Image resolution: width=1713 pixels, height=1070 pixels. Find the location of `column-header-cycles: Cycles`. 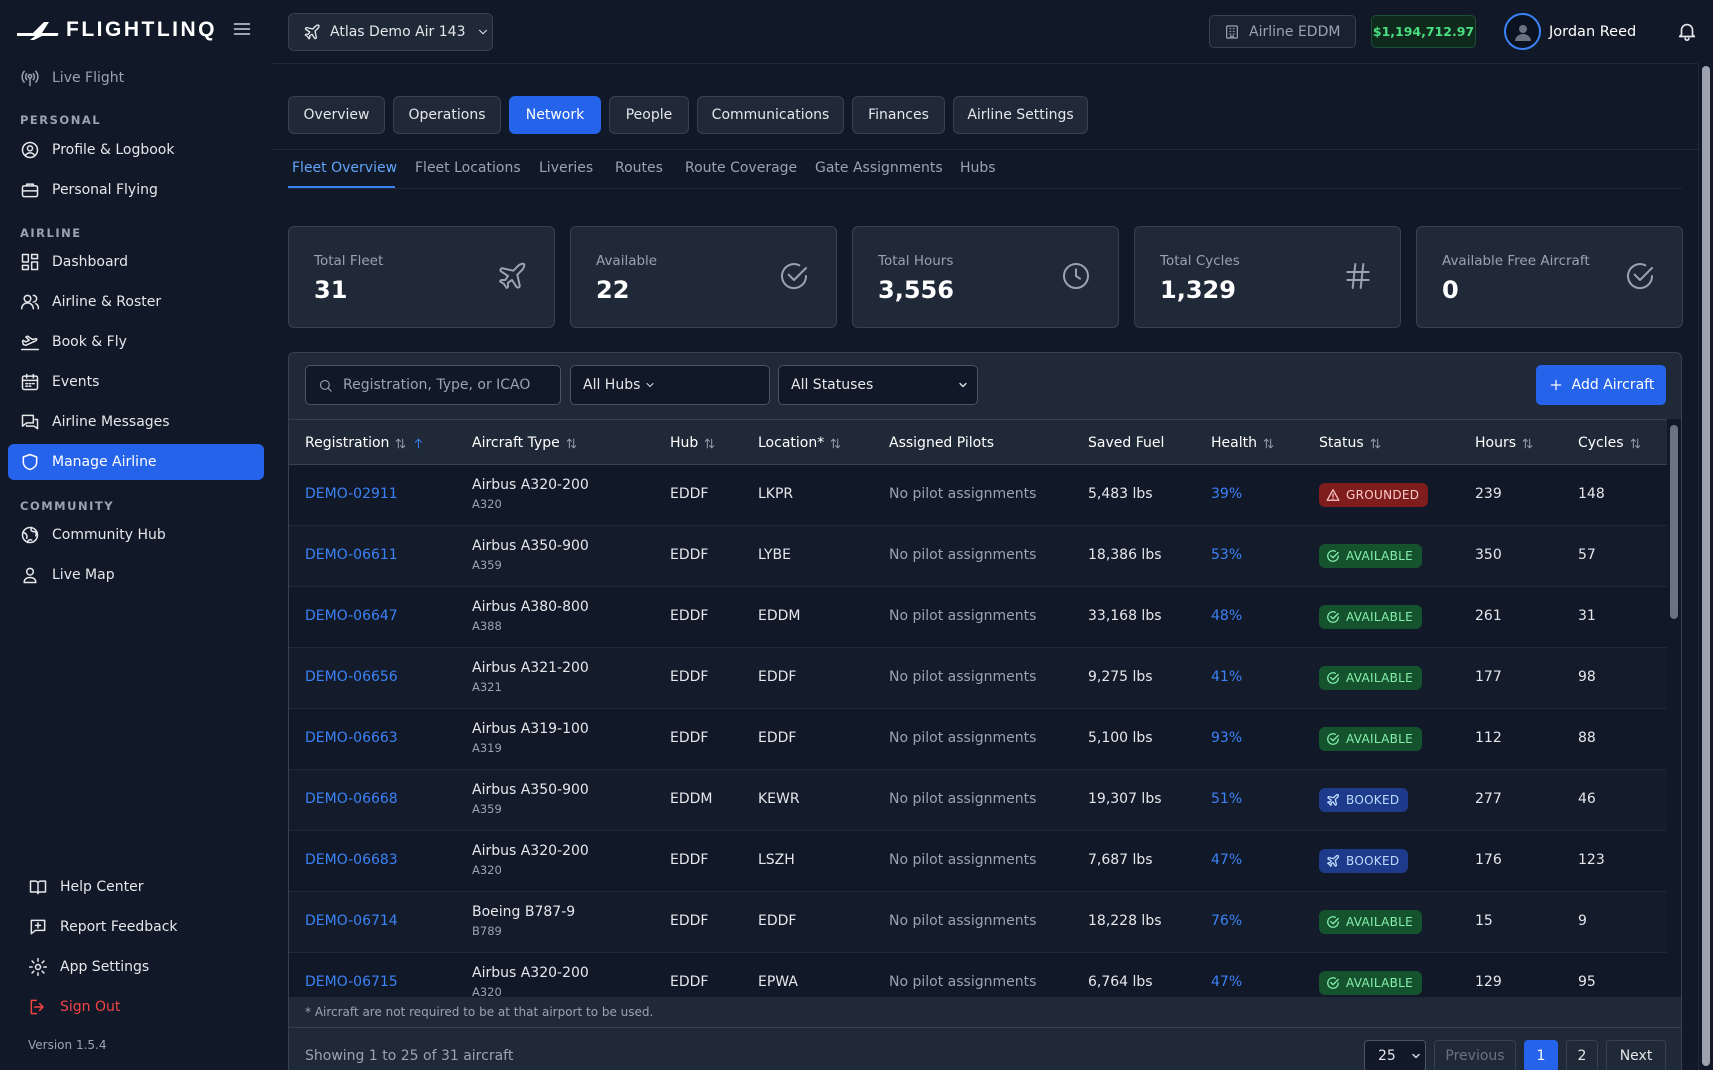

column-header-cycles: Cycles is located at coordinates (1610, 443).